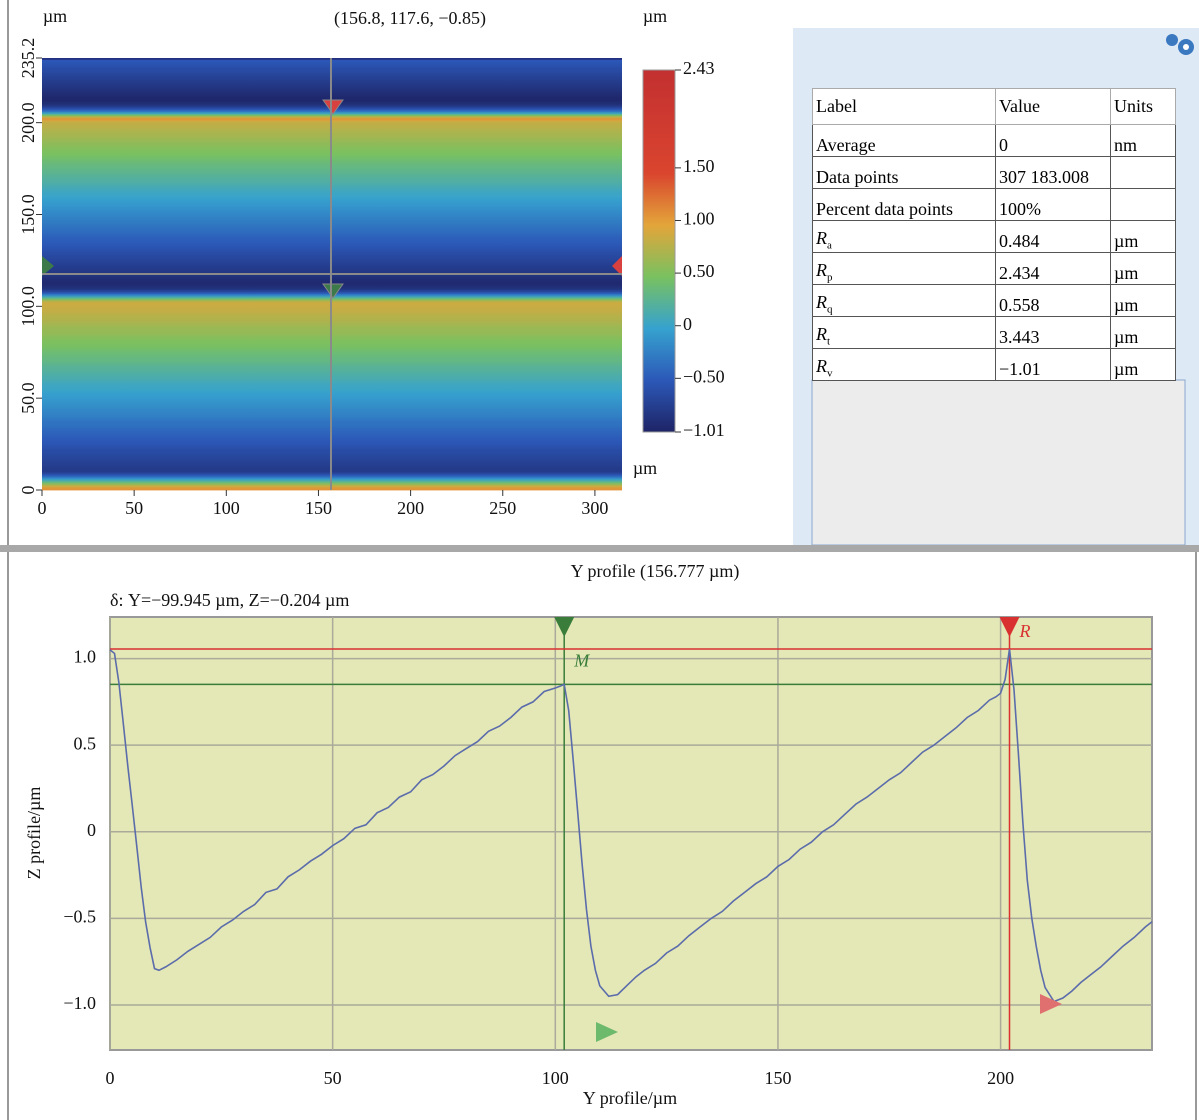 This screenshot has height=1120, width=1199. What do you see at coordinates (318, 508) in the screenshot?
I see `x-tick-label: 150` at bounding box center [318, 508].